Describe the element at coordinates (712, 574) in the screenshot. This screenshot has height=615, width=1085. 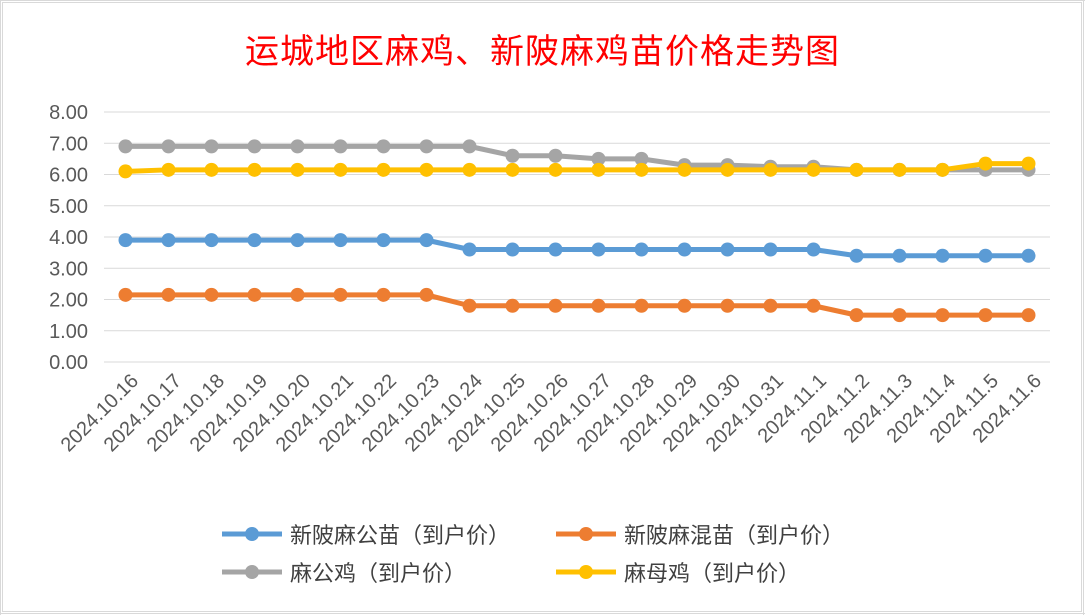
I see `legend-label-3: 麻母鸡（到户价）` at that location.